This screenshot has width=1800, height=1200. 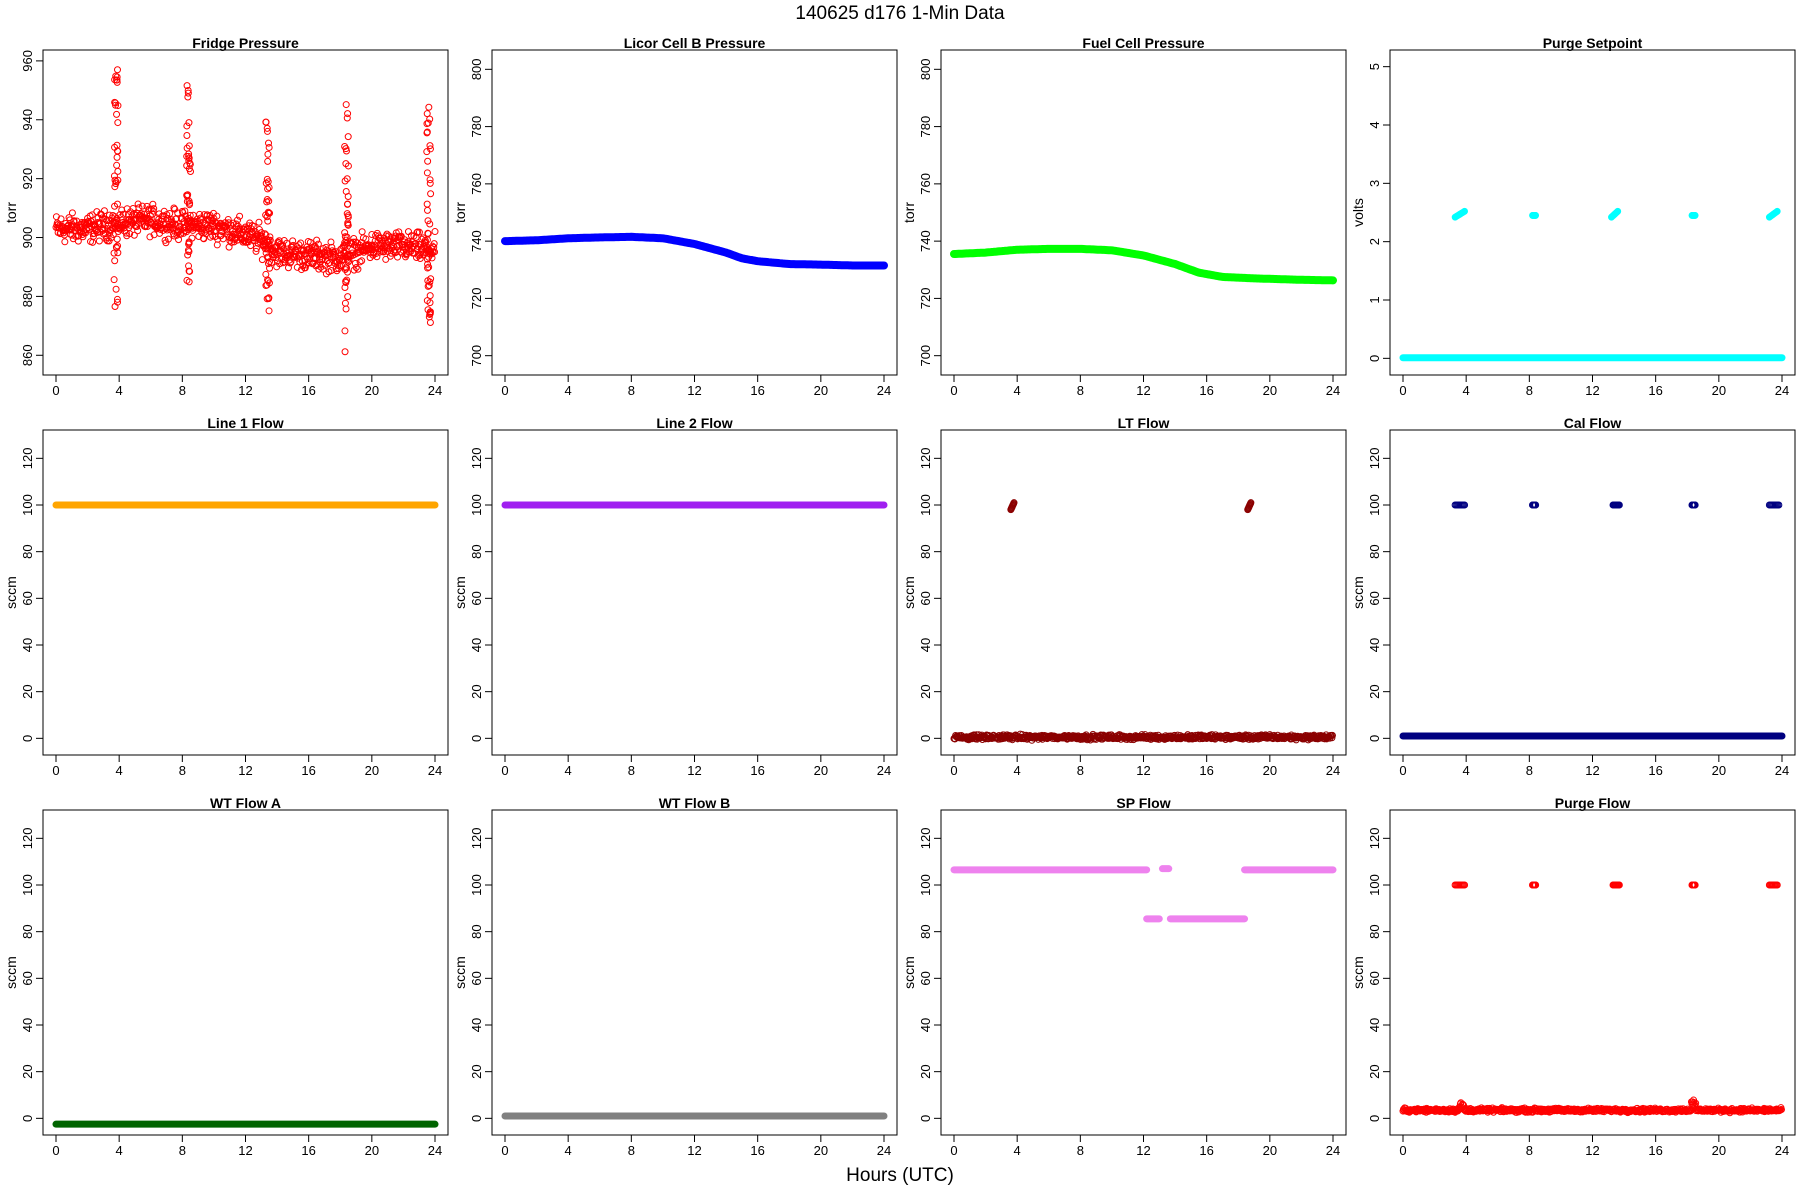 I want to click on y-tick-label: 20, so click(x=925, y=691).